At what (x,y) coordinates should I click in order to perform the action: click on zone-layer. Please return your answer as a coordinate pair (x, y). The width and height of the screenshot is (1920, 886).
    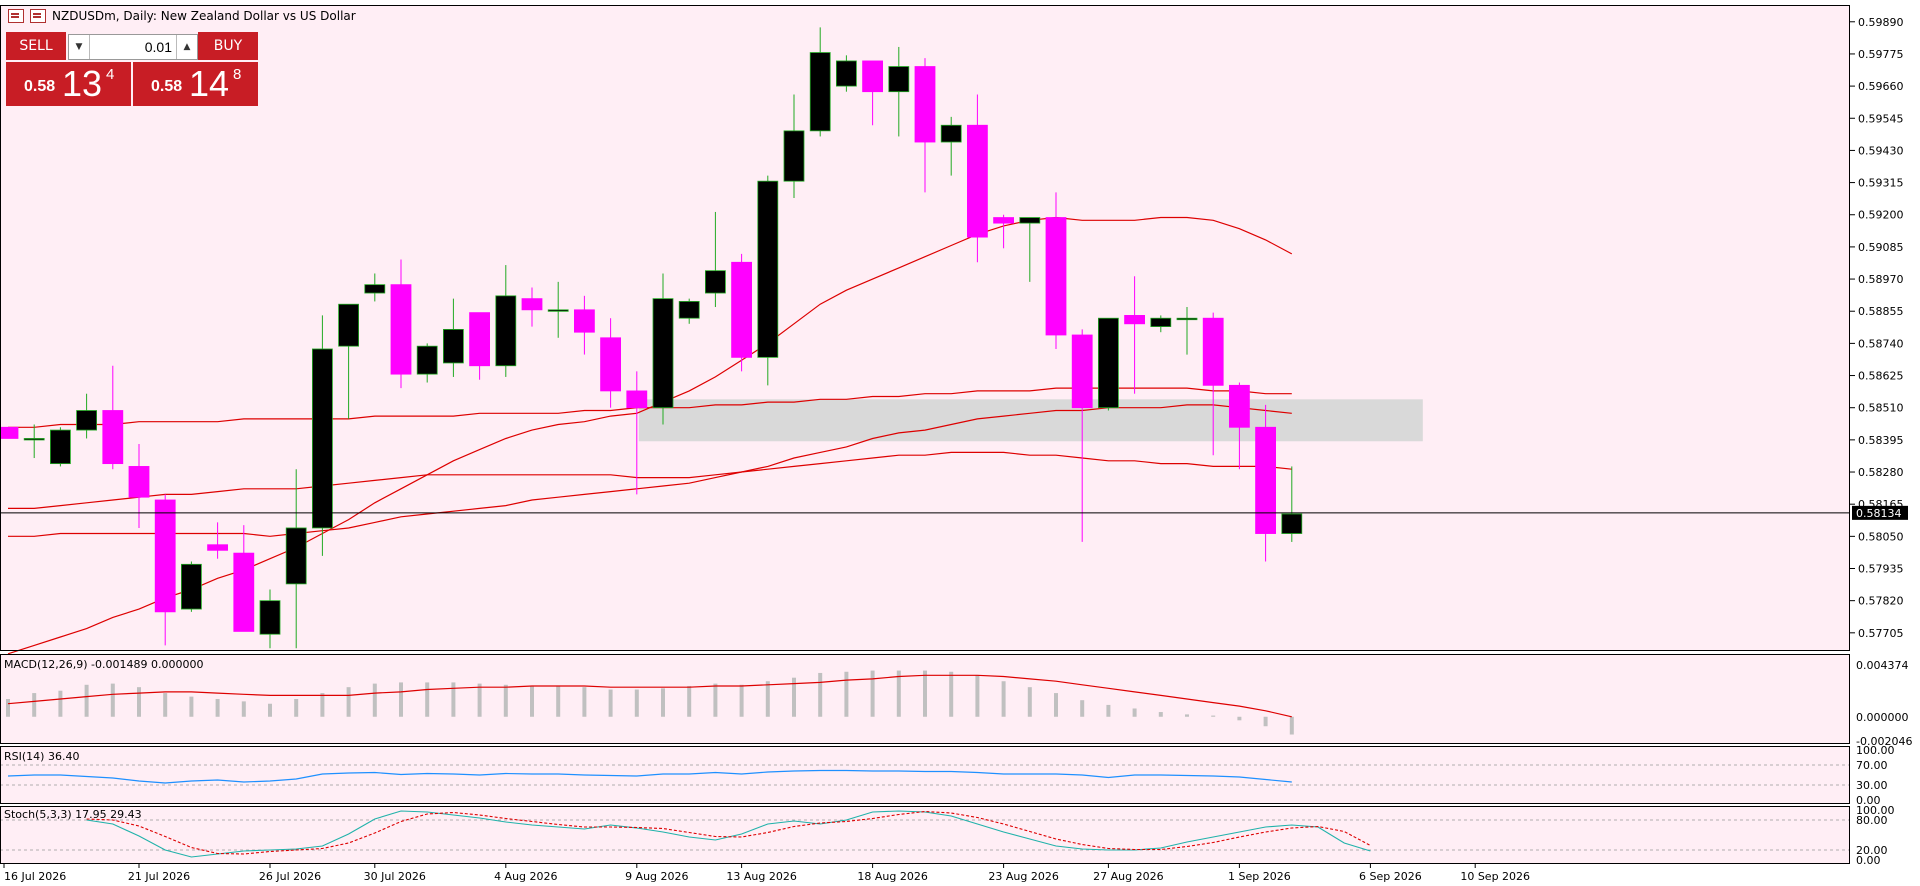
    Looking at the image, I should click on (1030, 420).